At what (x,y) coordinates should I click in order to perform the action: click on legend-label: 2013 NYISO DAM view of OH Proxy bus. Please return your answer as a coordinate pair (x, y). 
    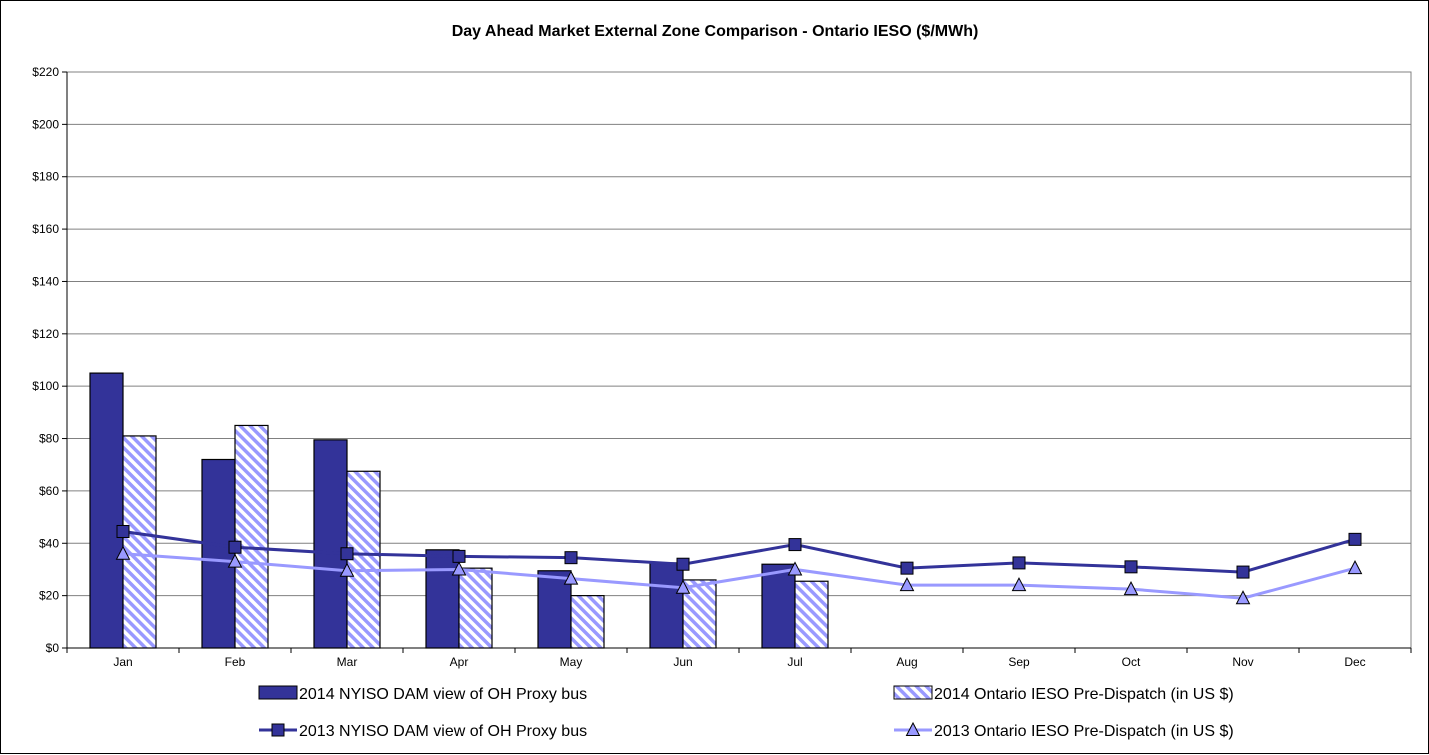
    Looking at the image, I should click on (443, 731).